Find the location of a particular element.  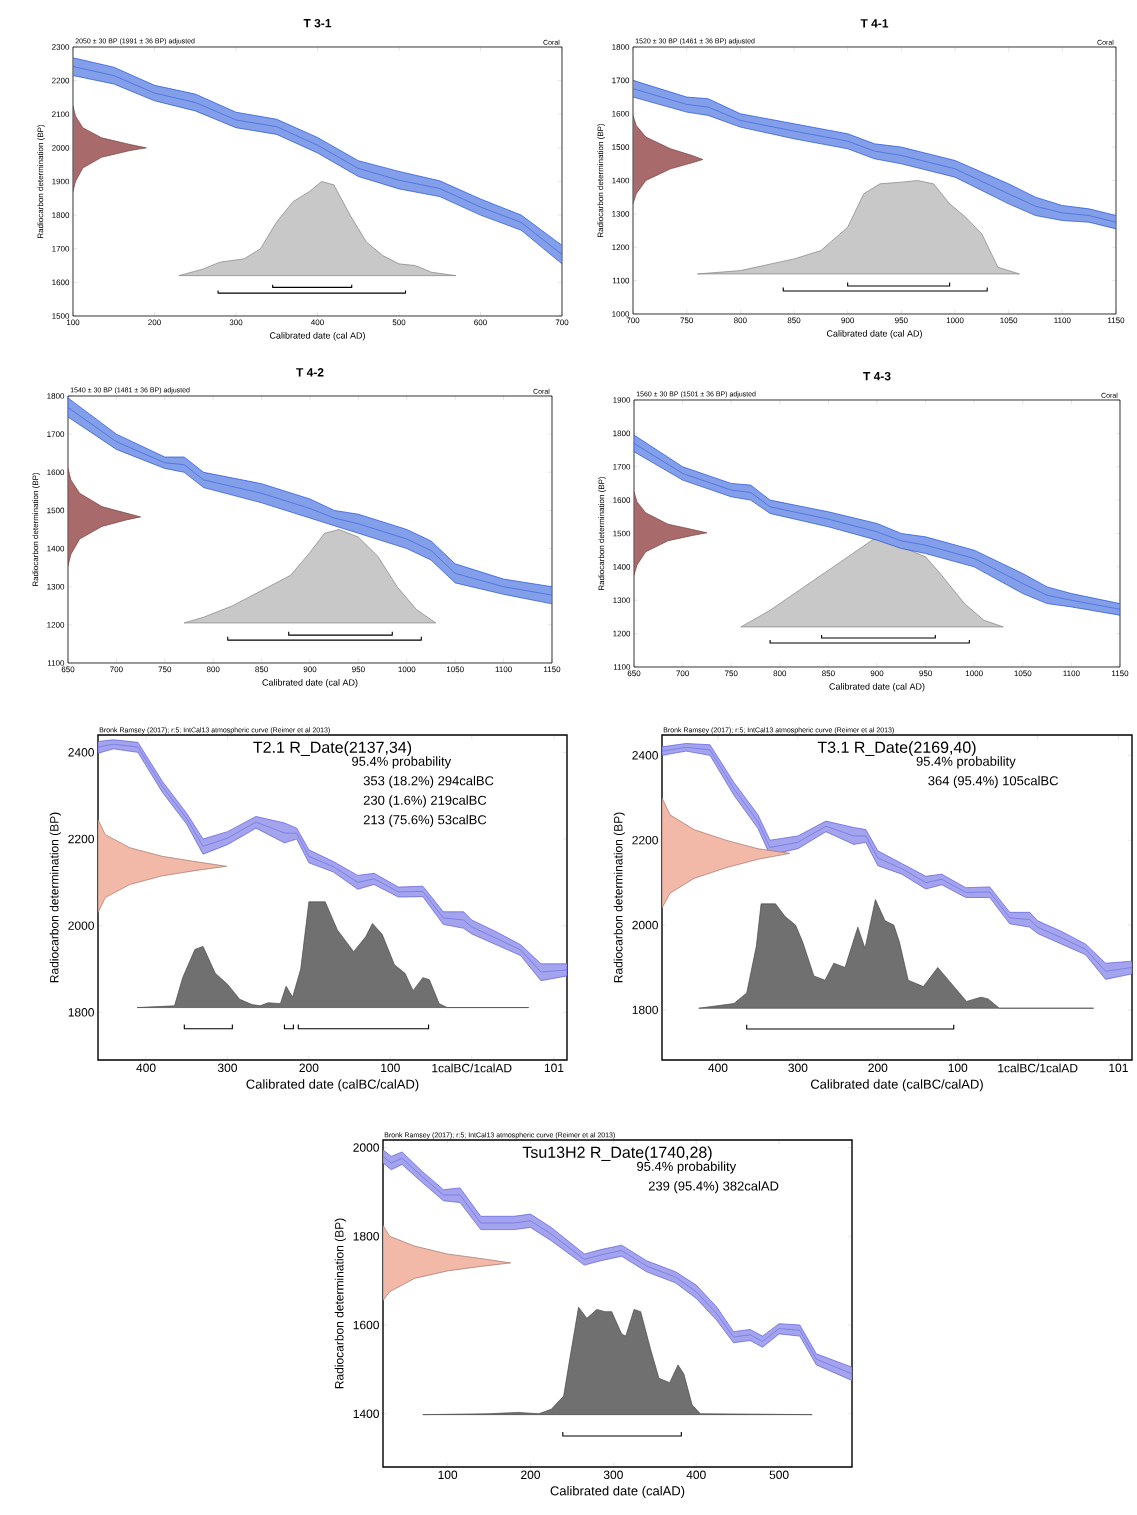

y-tick-label: 2100 is located at coordinates (61, 114).